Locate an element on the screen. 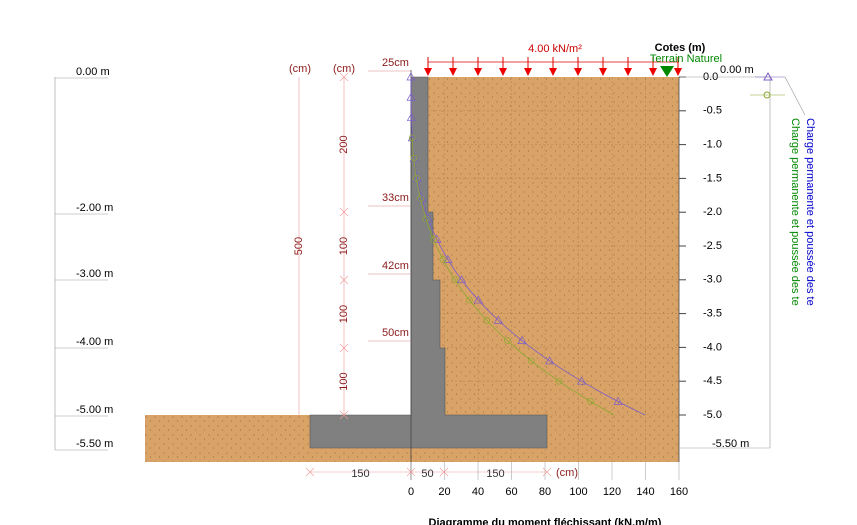  y-tick-label: -1.5 is located at coordinates (712, 178).